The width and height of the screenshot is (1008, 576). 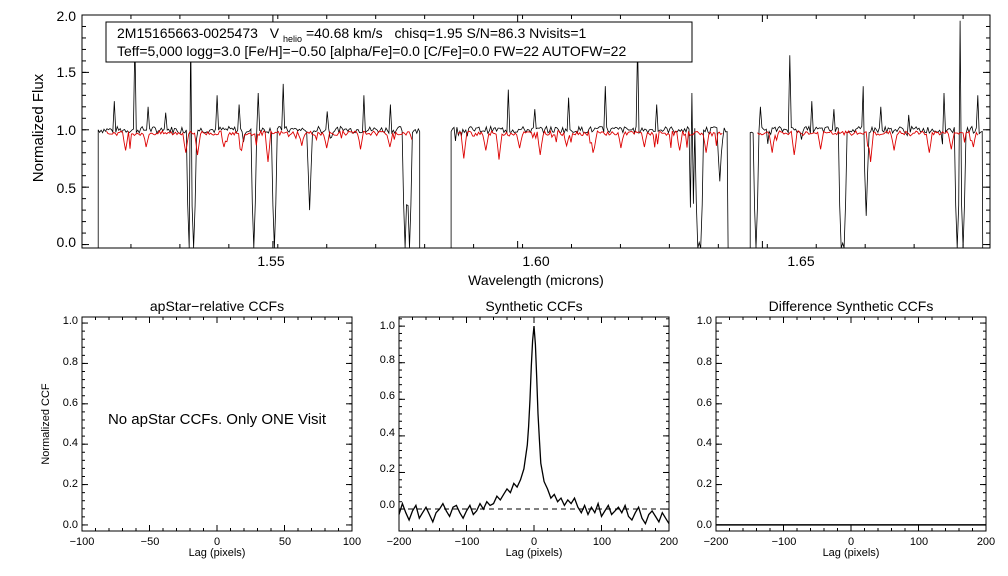 I want to click on spectrum-x-tick-label: 1.65, so click(x=800, y=261).